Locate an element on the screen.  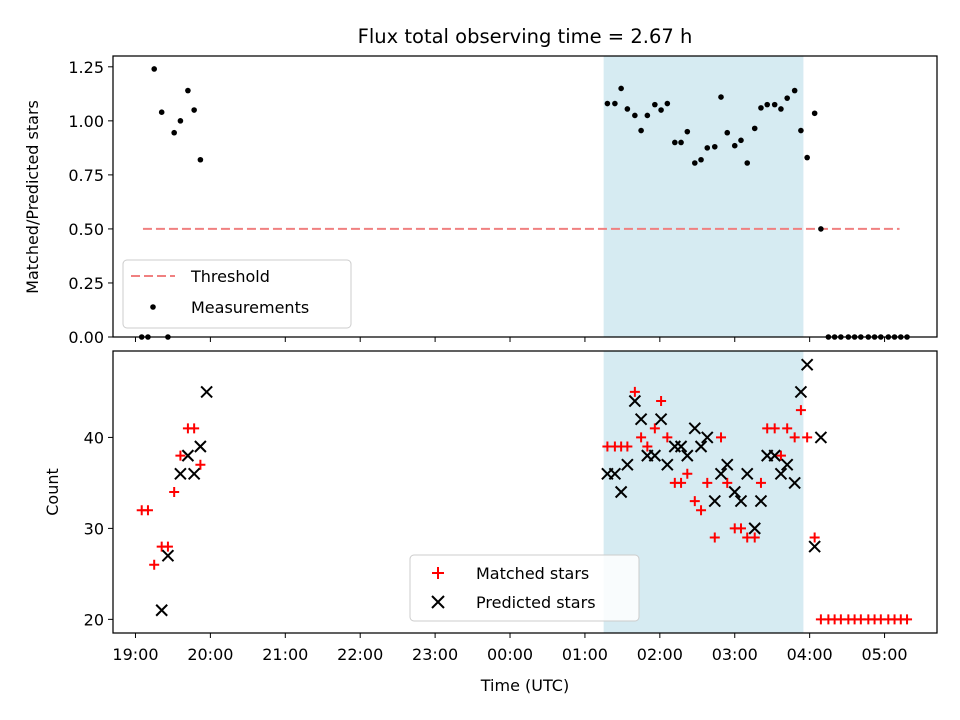
chart-title: Flux total observing time = 2.67 h is located at coordinates (525, 36).